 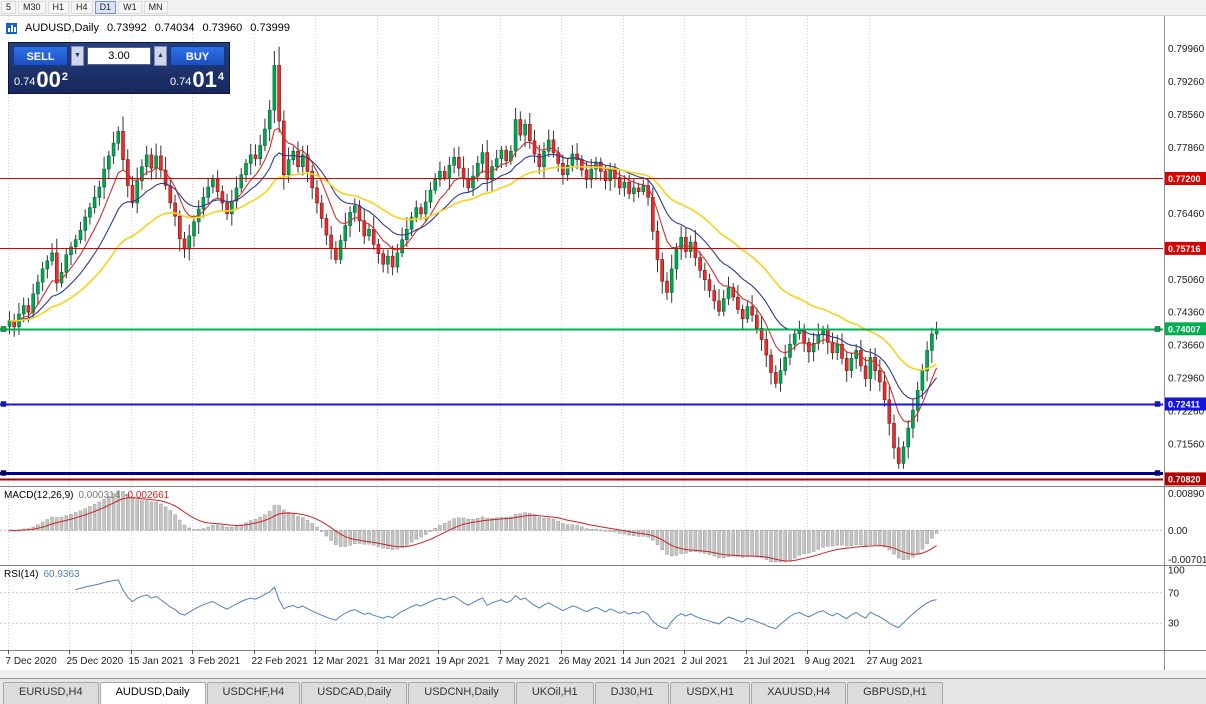 I want to click on sell-button: SELL, so click(x=40, y=56).